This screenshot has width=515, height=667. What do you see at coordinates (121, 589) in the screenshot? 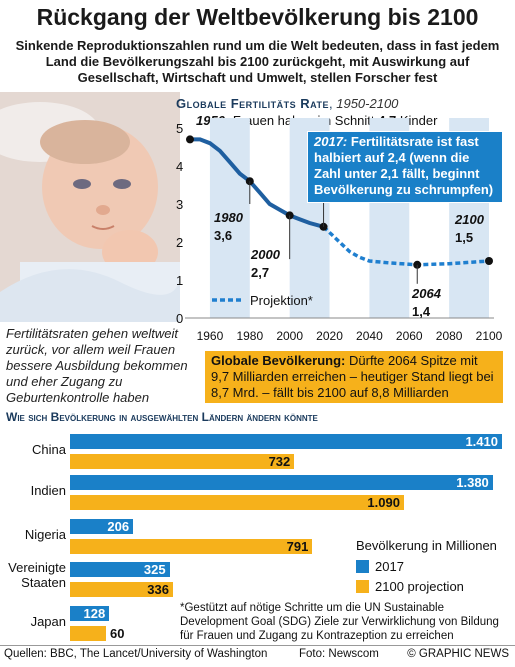
I see `bar-2100: 336` at bounding box center [121, 589].